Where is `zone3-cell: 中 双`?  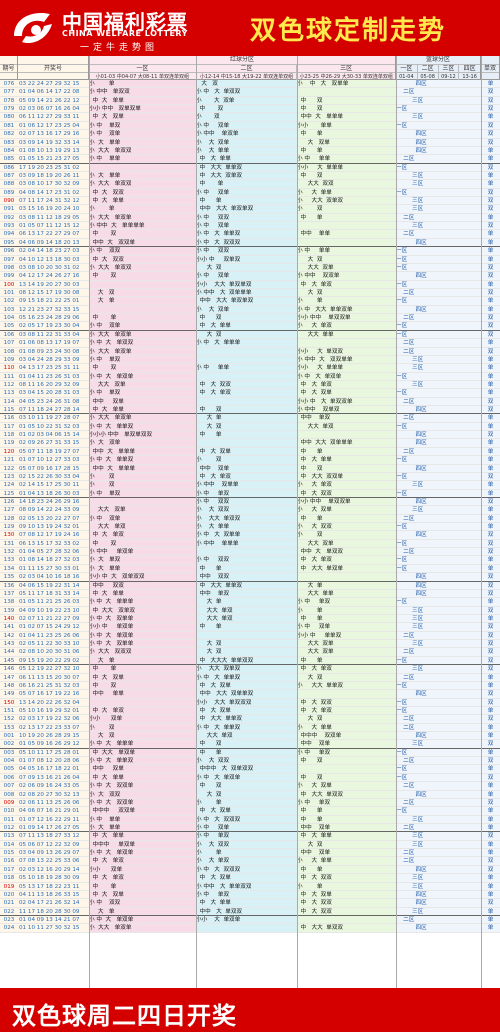 zone3-cell: 中 双 is located at coordinates (346, 761).